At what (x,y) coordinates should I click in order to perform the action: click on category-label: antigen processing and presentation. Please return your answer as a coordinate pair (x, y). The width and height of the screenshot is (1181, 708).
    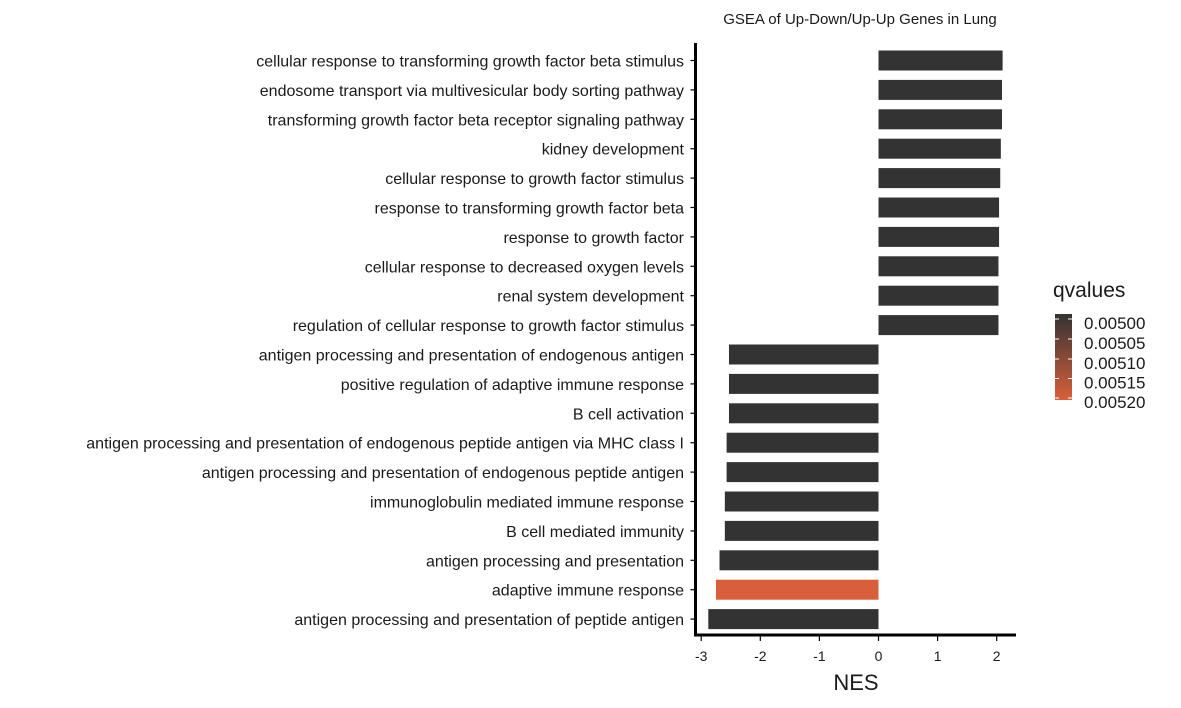
    Looking at the image, I should click on (555, 561).